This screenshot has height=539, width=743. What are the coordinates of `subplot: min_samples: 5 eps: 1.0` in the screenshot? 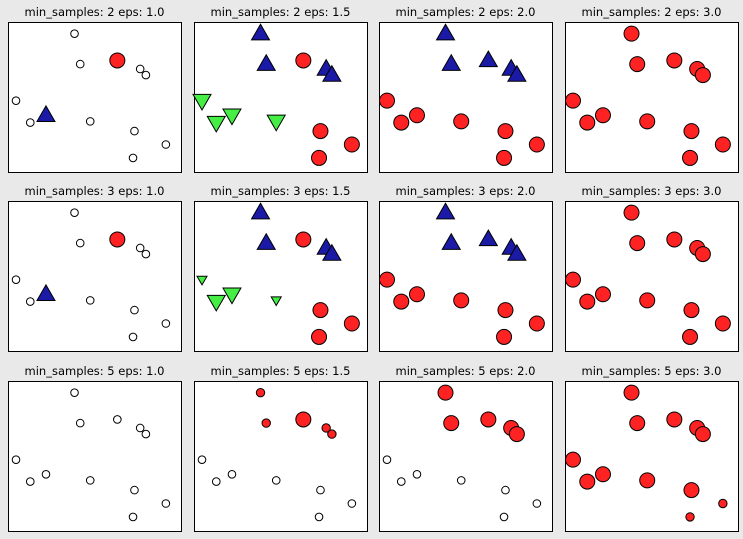 It's located at (95, 448).